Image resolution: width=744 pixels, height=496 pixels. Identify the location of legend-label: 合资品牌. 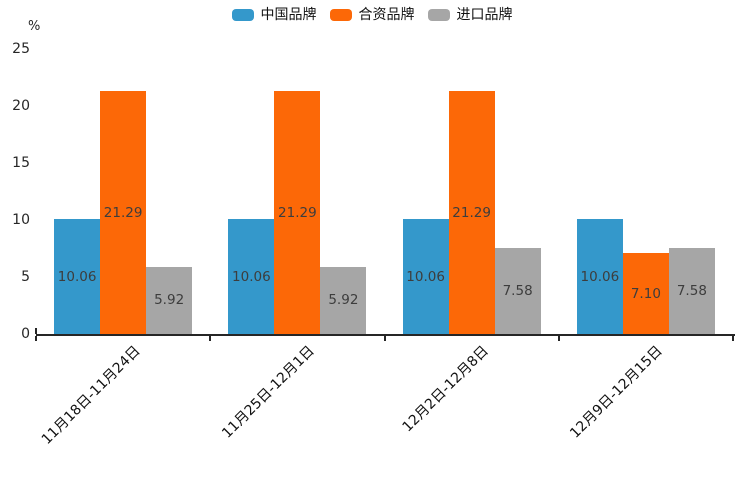
(386, 15).